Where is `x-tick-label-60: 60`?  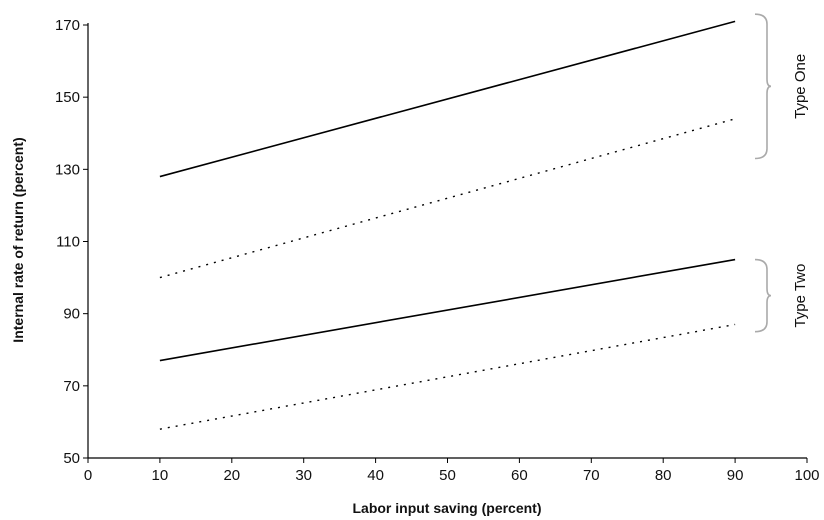 x-tick-label-60: 60 is located at coordinates (519, 475).